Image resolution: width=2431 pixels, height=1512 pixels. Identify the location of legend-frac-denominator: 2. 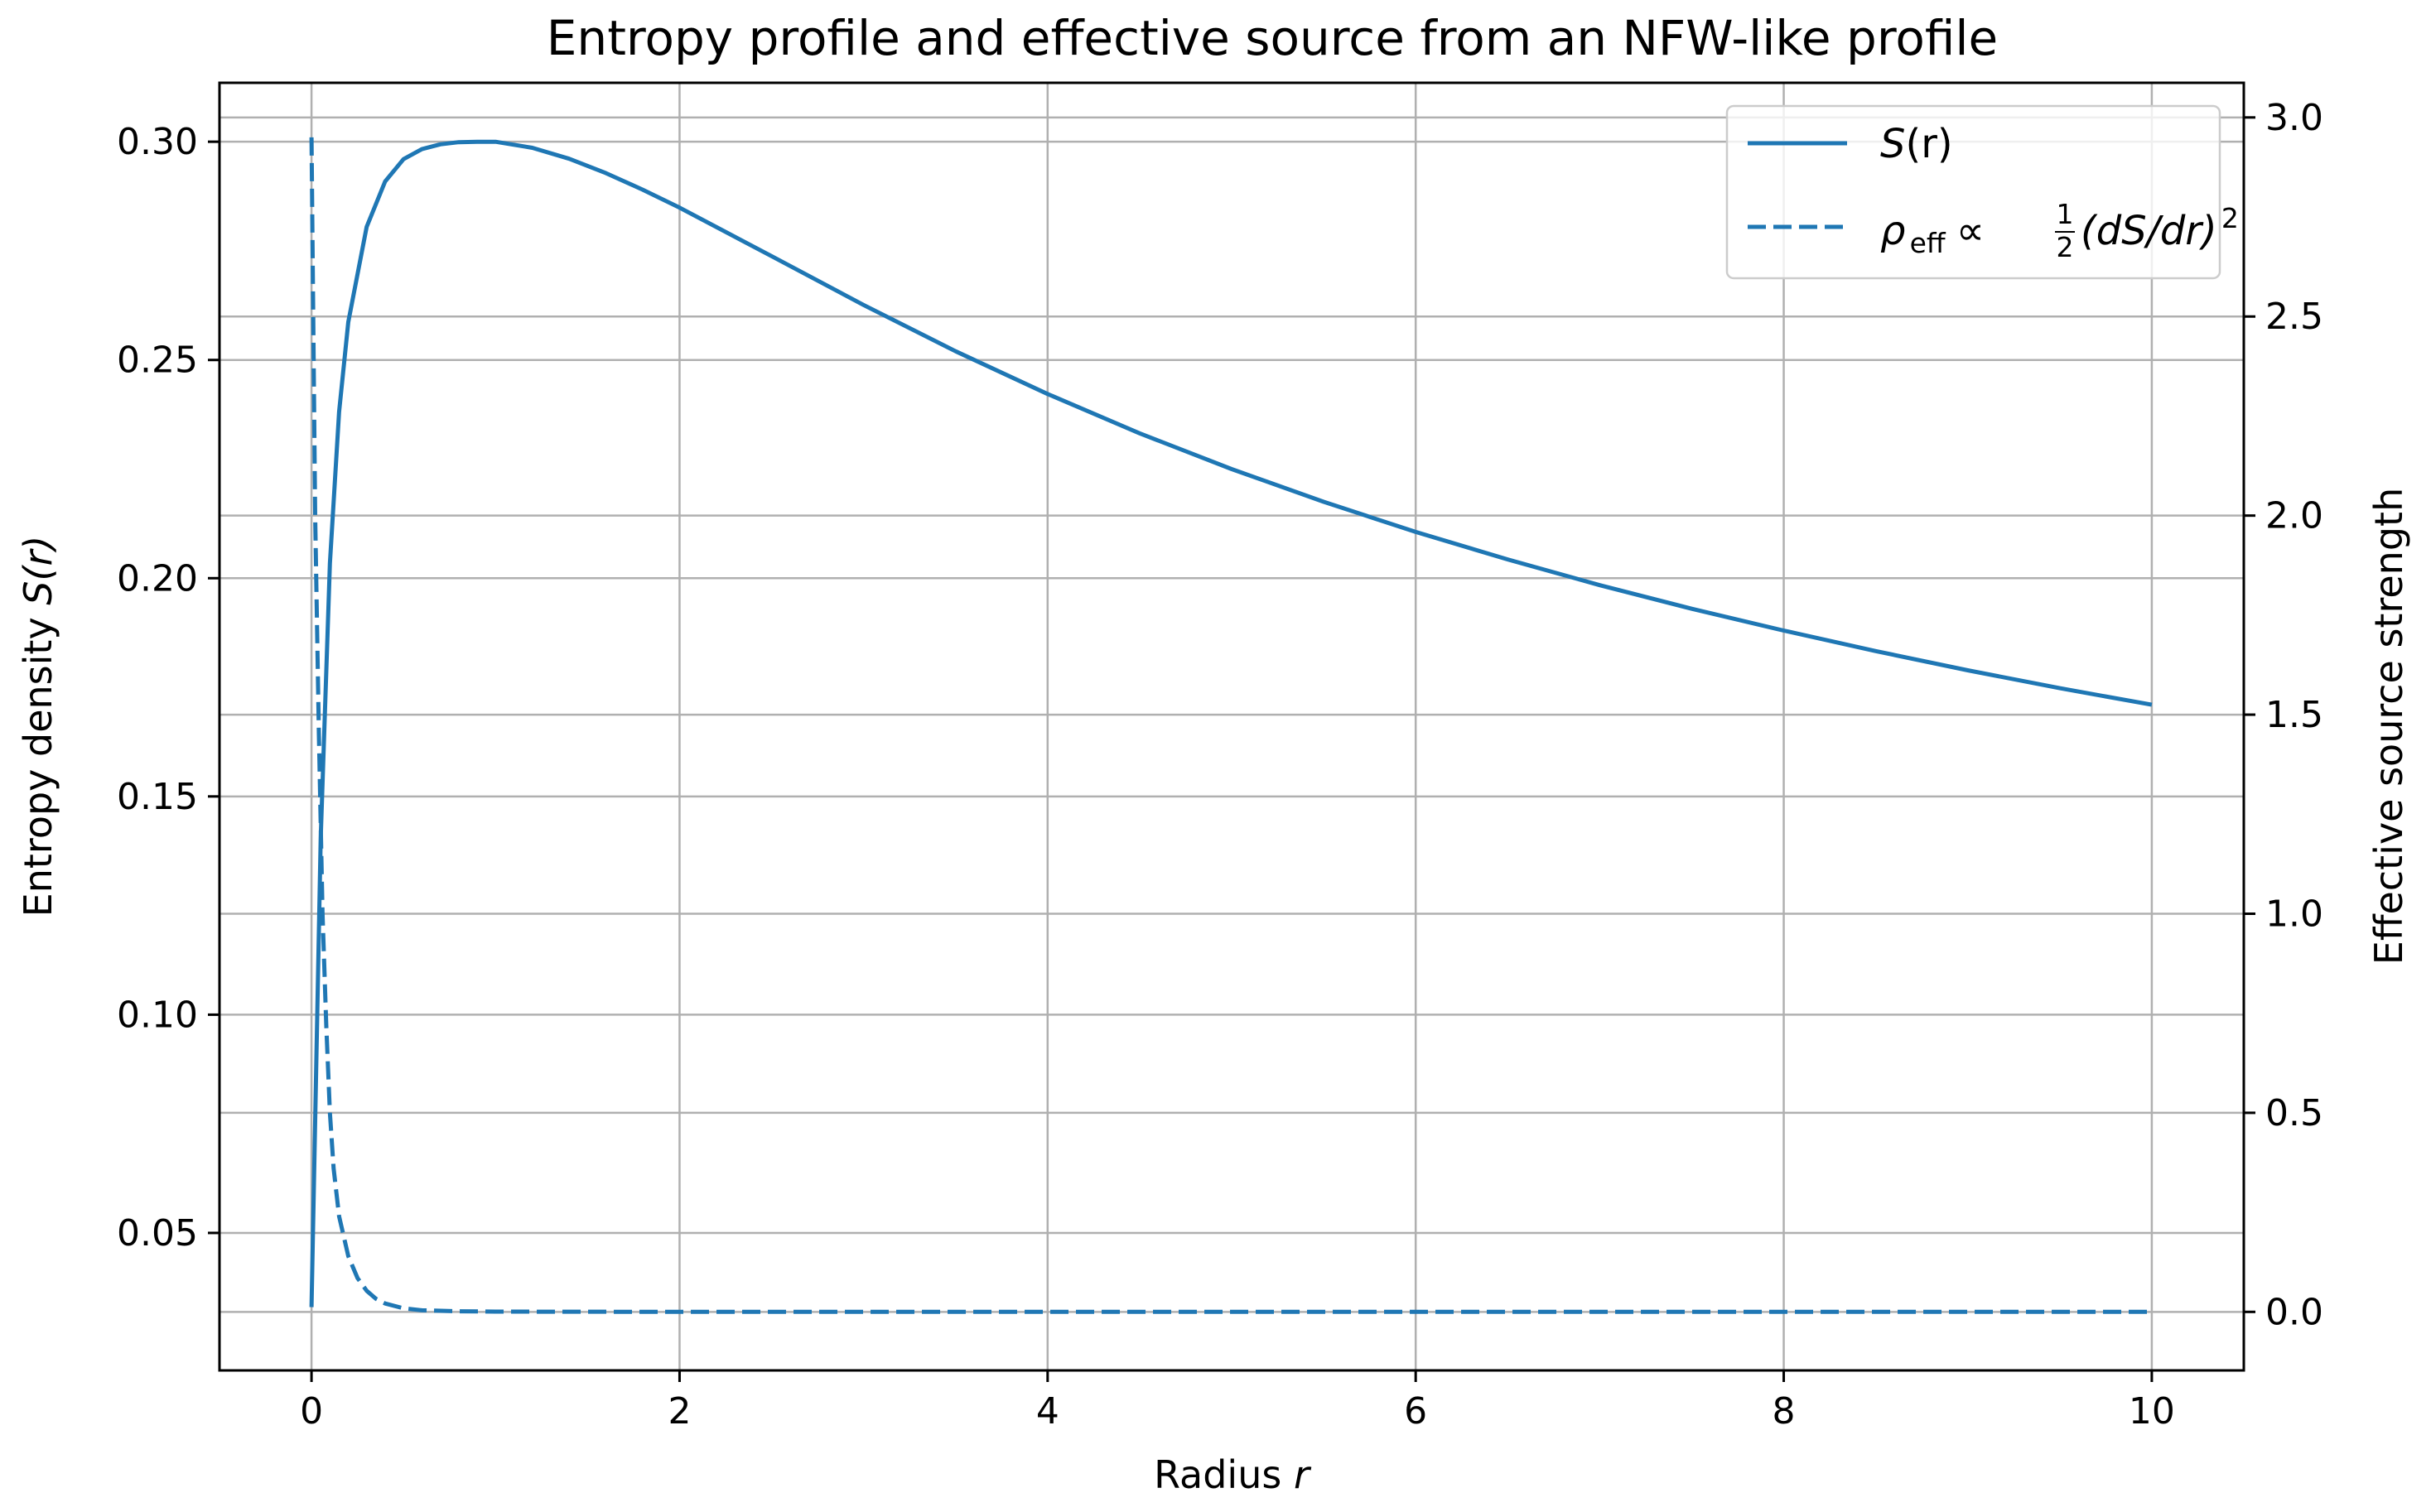
(2065, 247).